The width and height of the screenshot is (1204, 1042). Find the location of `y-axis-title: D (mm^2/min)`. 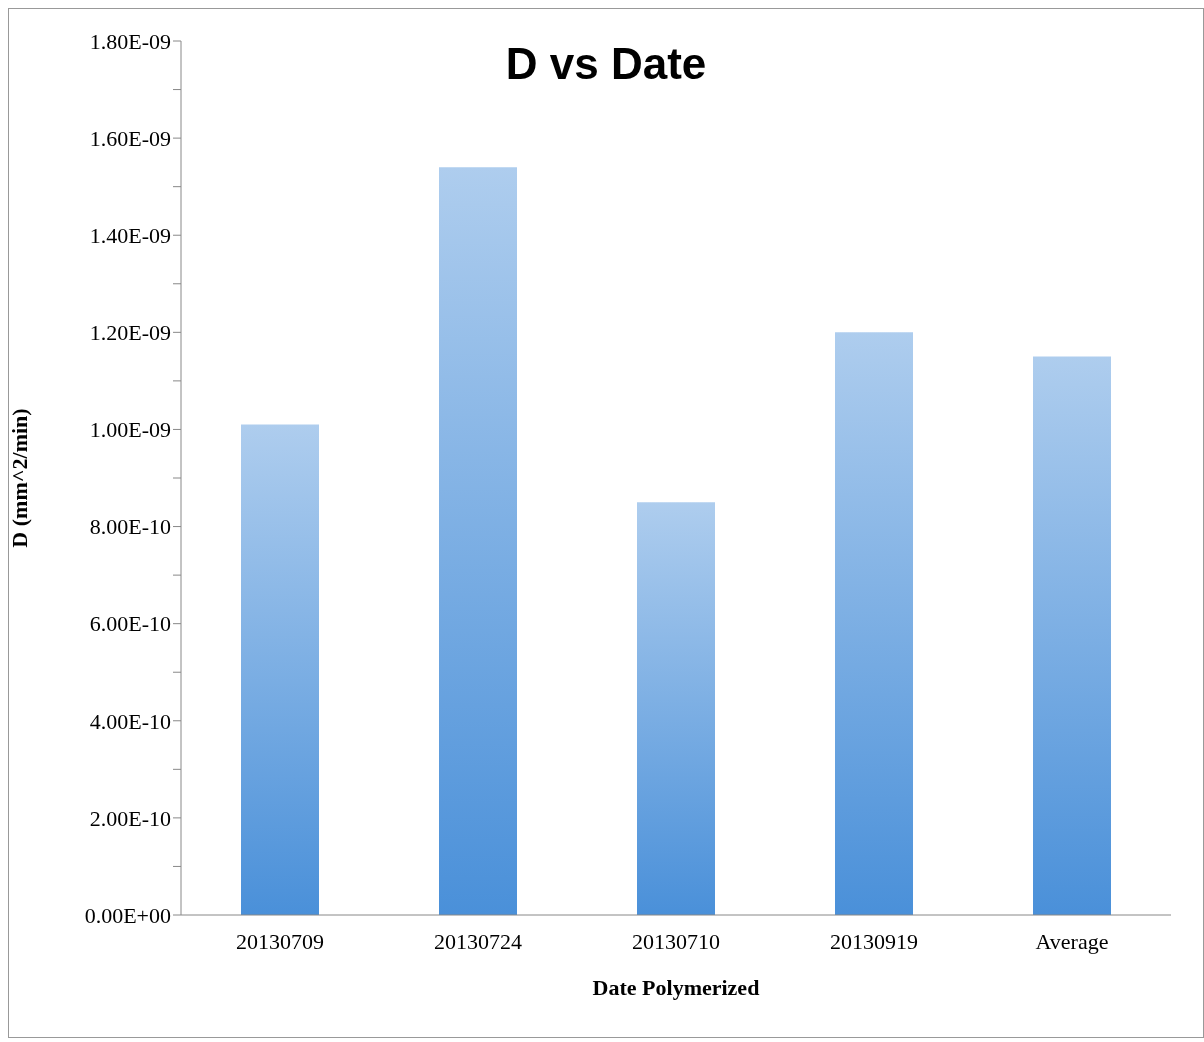

y-axis-title: D (mm^2/min) is located at coordinates (19, 478).